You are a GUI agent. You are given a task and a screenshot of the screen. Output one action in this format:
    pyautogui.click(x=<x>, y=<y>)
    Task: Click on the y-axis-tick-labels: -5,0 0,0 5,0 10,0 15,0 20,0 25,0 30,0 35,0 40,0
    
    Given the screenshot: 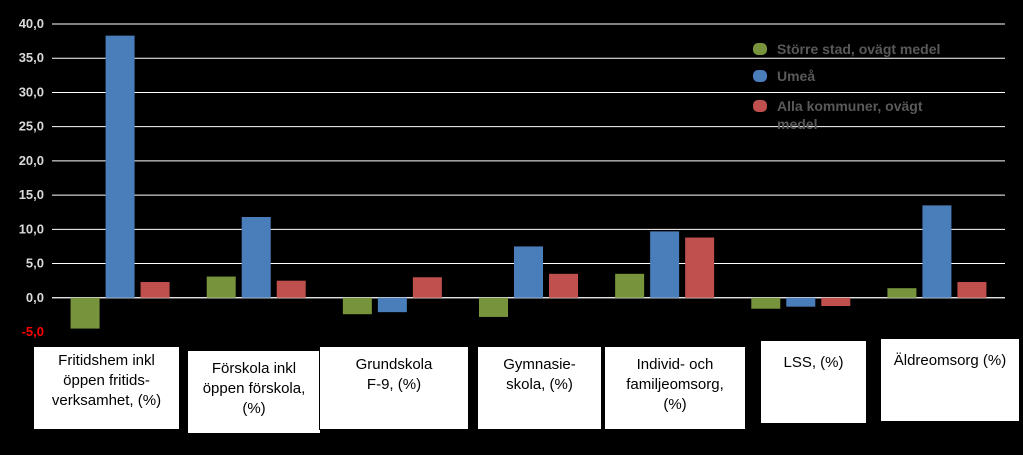 What is the action you would take?
    pyautogui.click(x=31, y=177)
    